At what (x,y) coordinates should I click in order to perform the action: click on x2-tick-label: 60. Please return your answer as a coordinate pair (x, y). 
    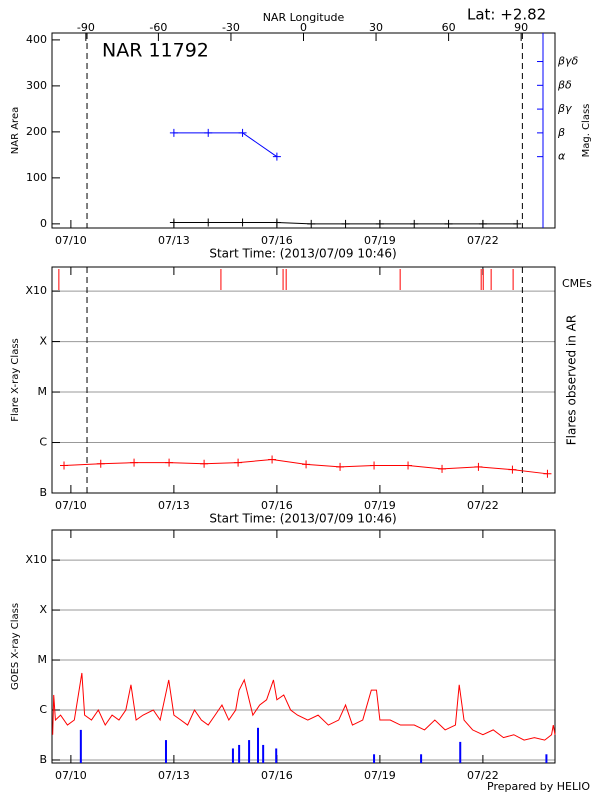
    Looking at the image, I should click on (449, 27).